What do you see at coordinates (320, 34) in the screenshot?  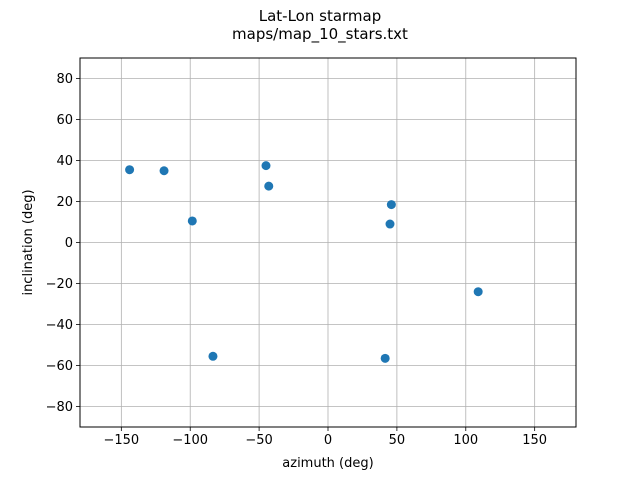 I see `chart-subtitle: maps/map_10_stars.txt` at bounding box center [320, 34].